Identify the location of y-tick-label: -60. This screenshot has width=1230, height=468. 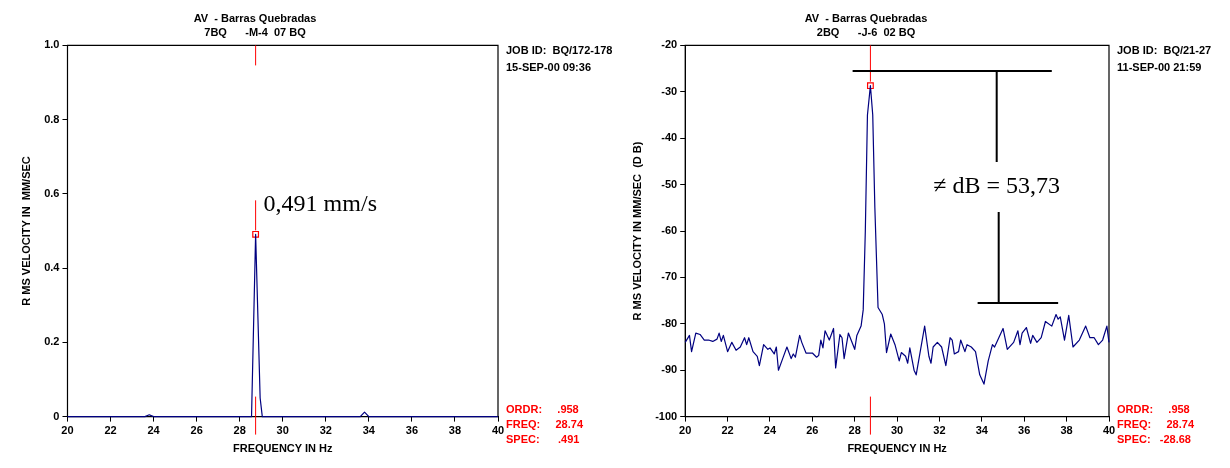
(669, 230).